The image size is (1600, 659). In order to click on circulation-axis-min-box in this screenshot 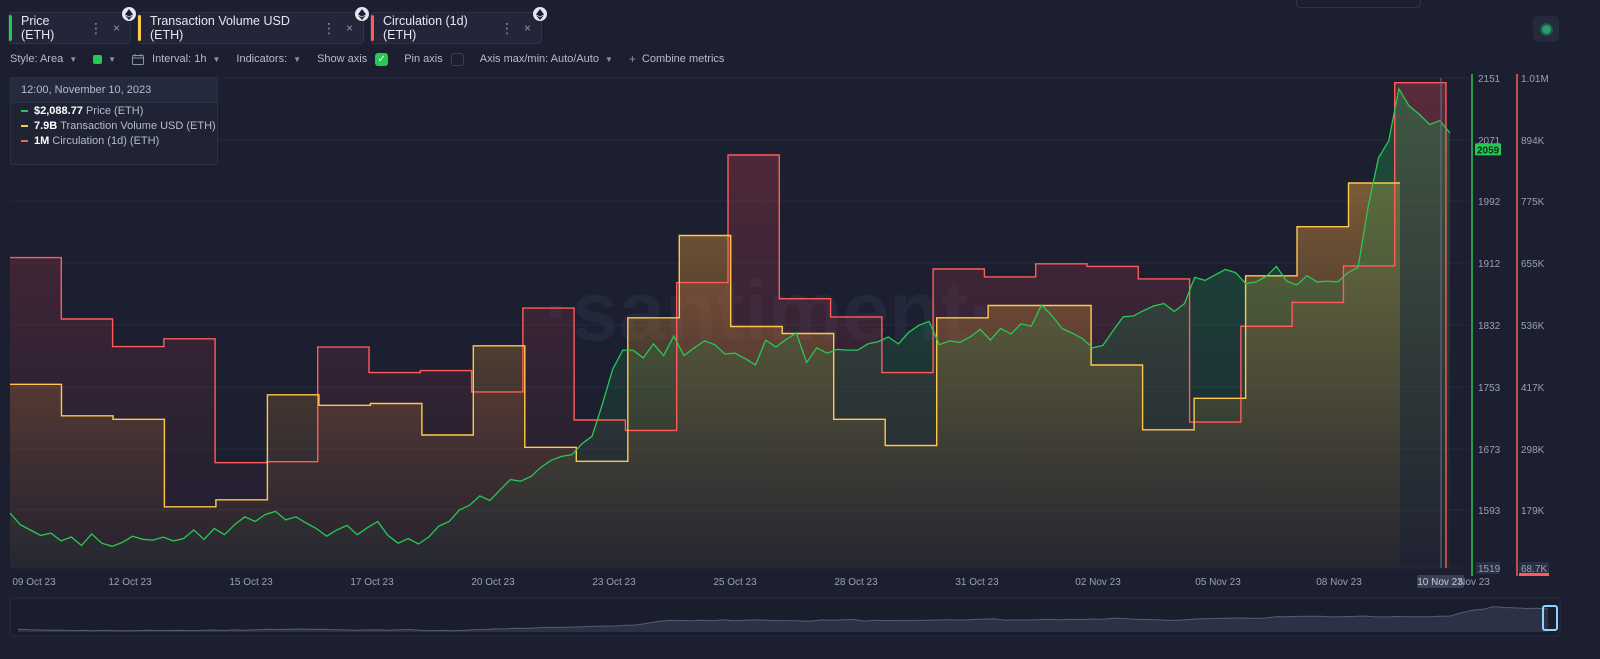, I will do `click(1534, 568)`.